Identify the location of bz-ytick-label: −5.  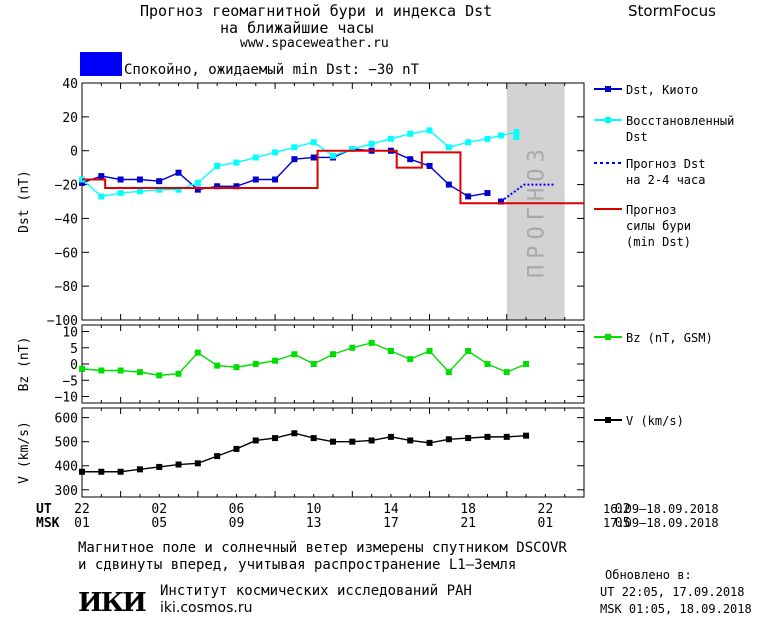
(70, 381).